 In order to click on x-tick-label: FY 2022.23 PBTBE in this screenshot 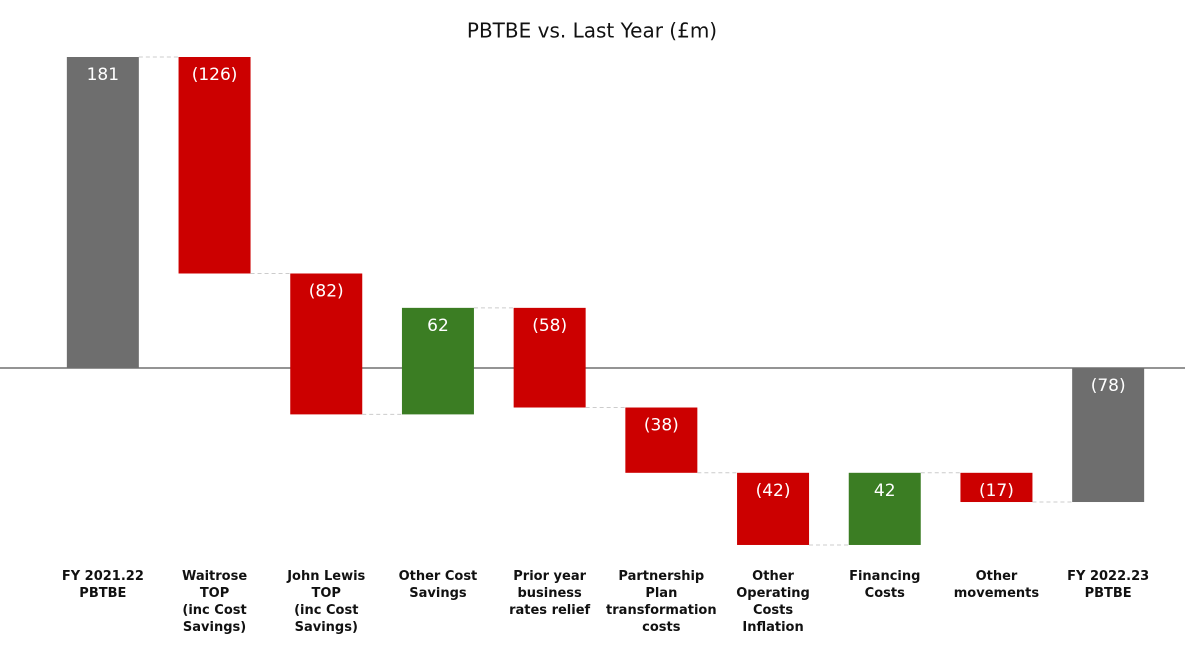, I will do `click(1108, 585)`.